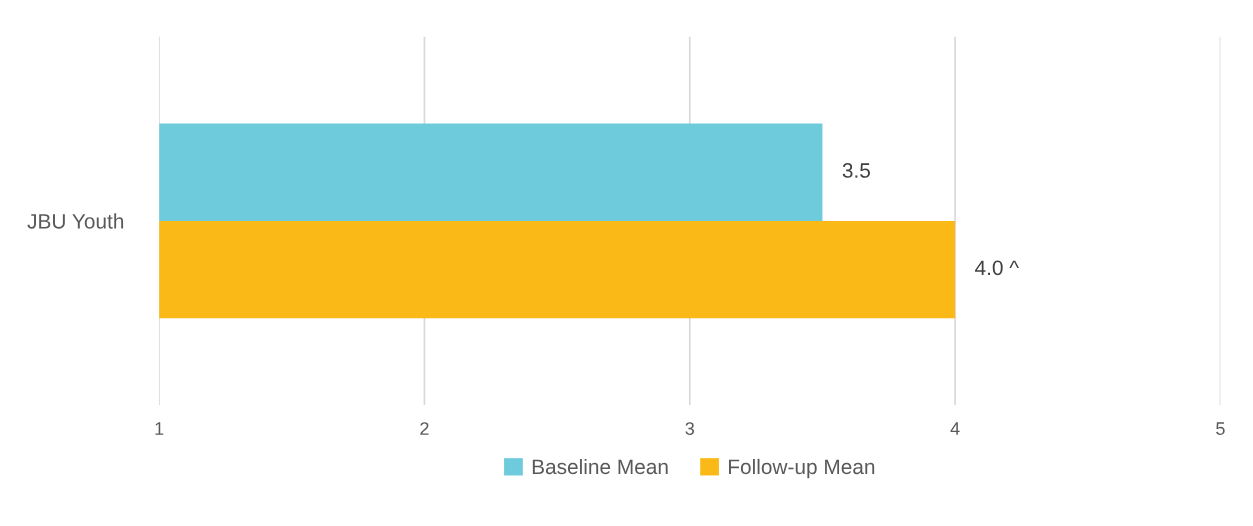 Image resolution: width=1253 pixels, height=526 pixels. I want to click on y-tick-label: JBU Youth, so click(75, 221).